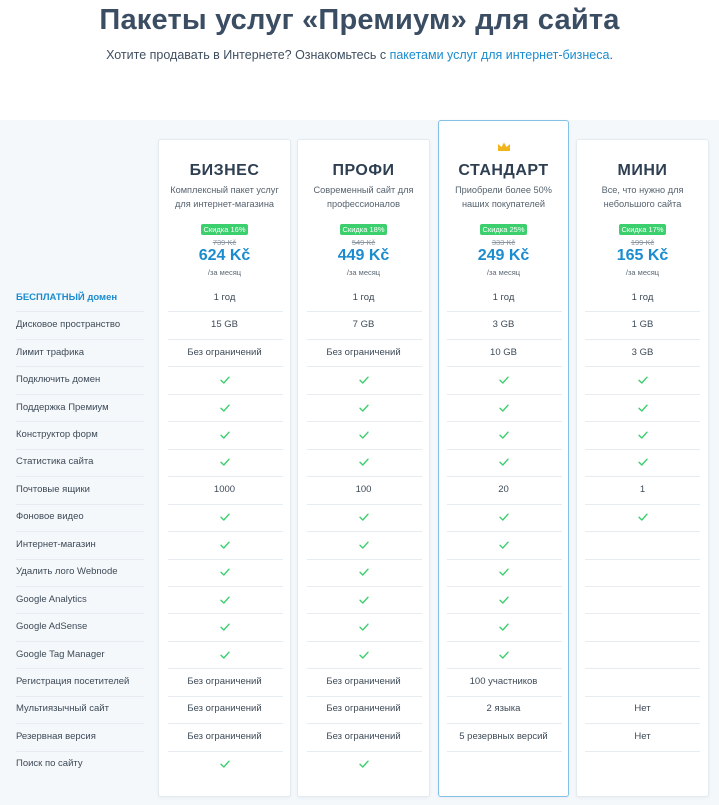  What do you see at coordinates (503, 325) in the screenshot?
I see `feature-value: 3 GB` at bounding box center [503, 325].